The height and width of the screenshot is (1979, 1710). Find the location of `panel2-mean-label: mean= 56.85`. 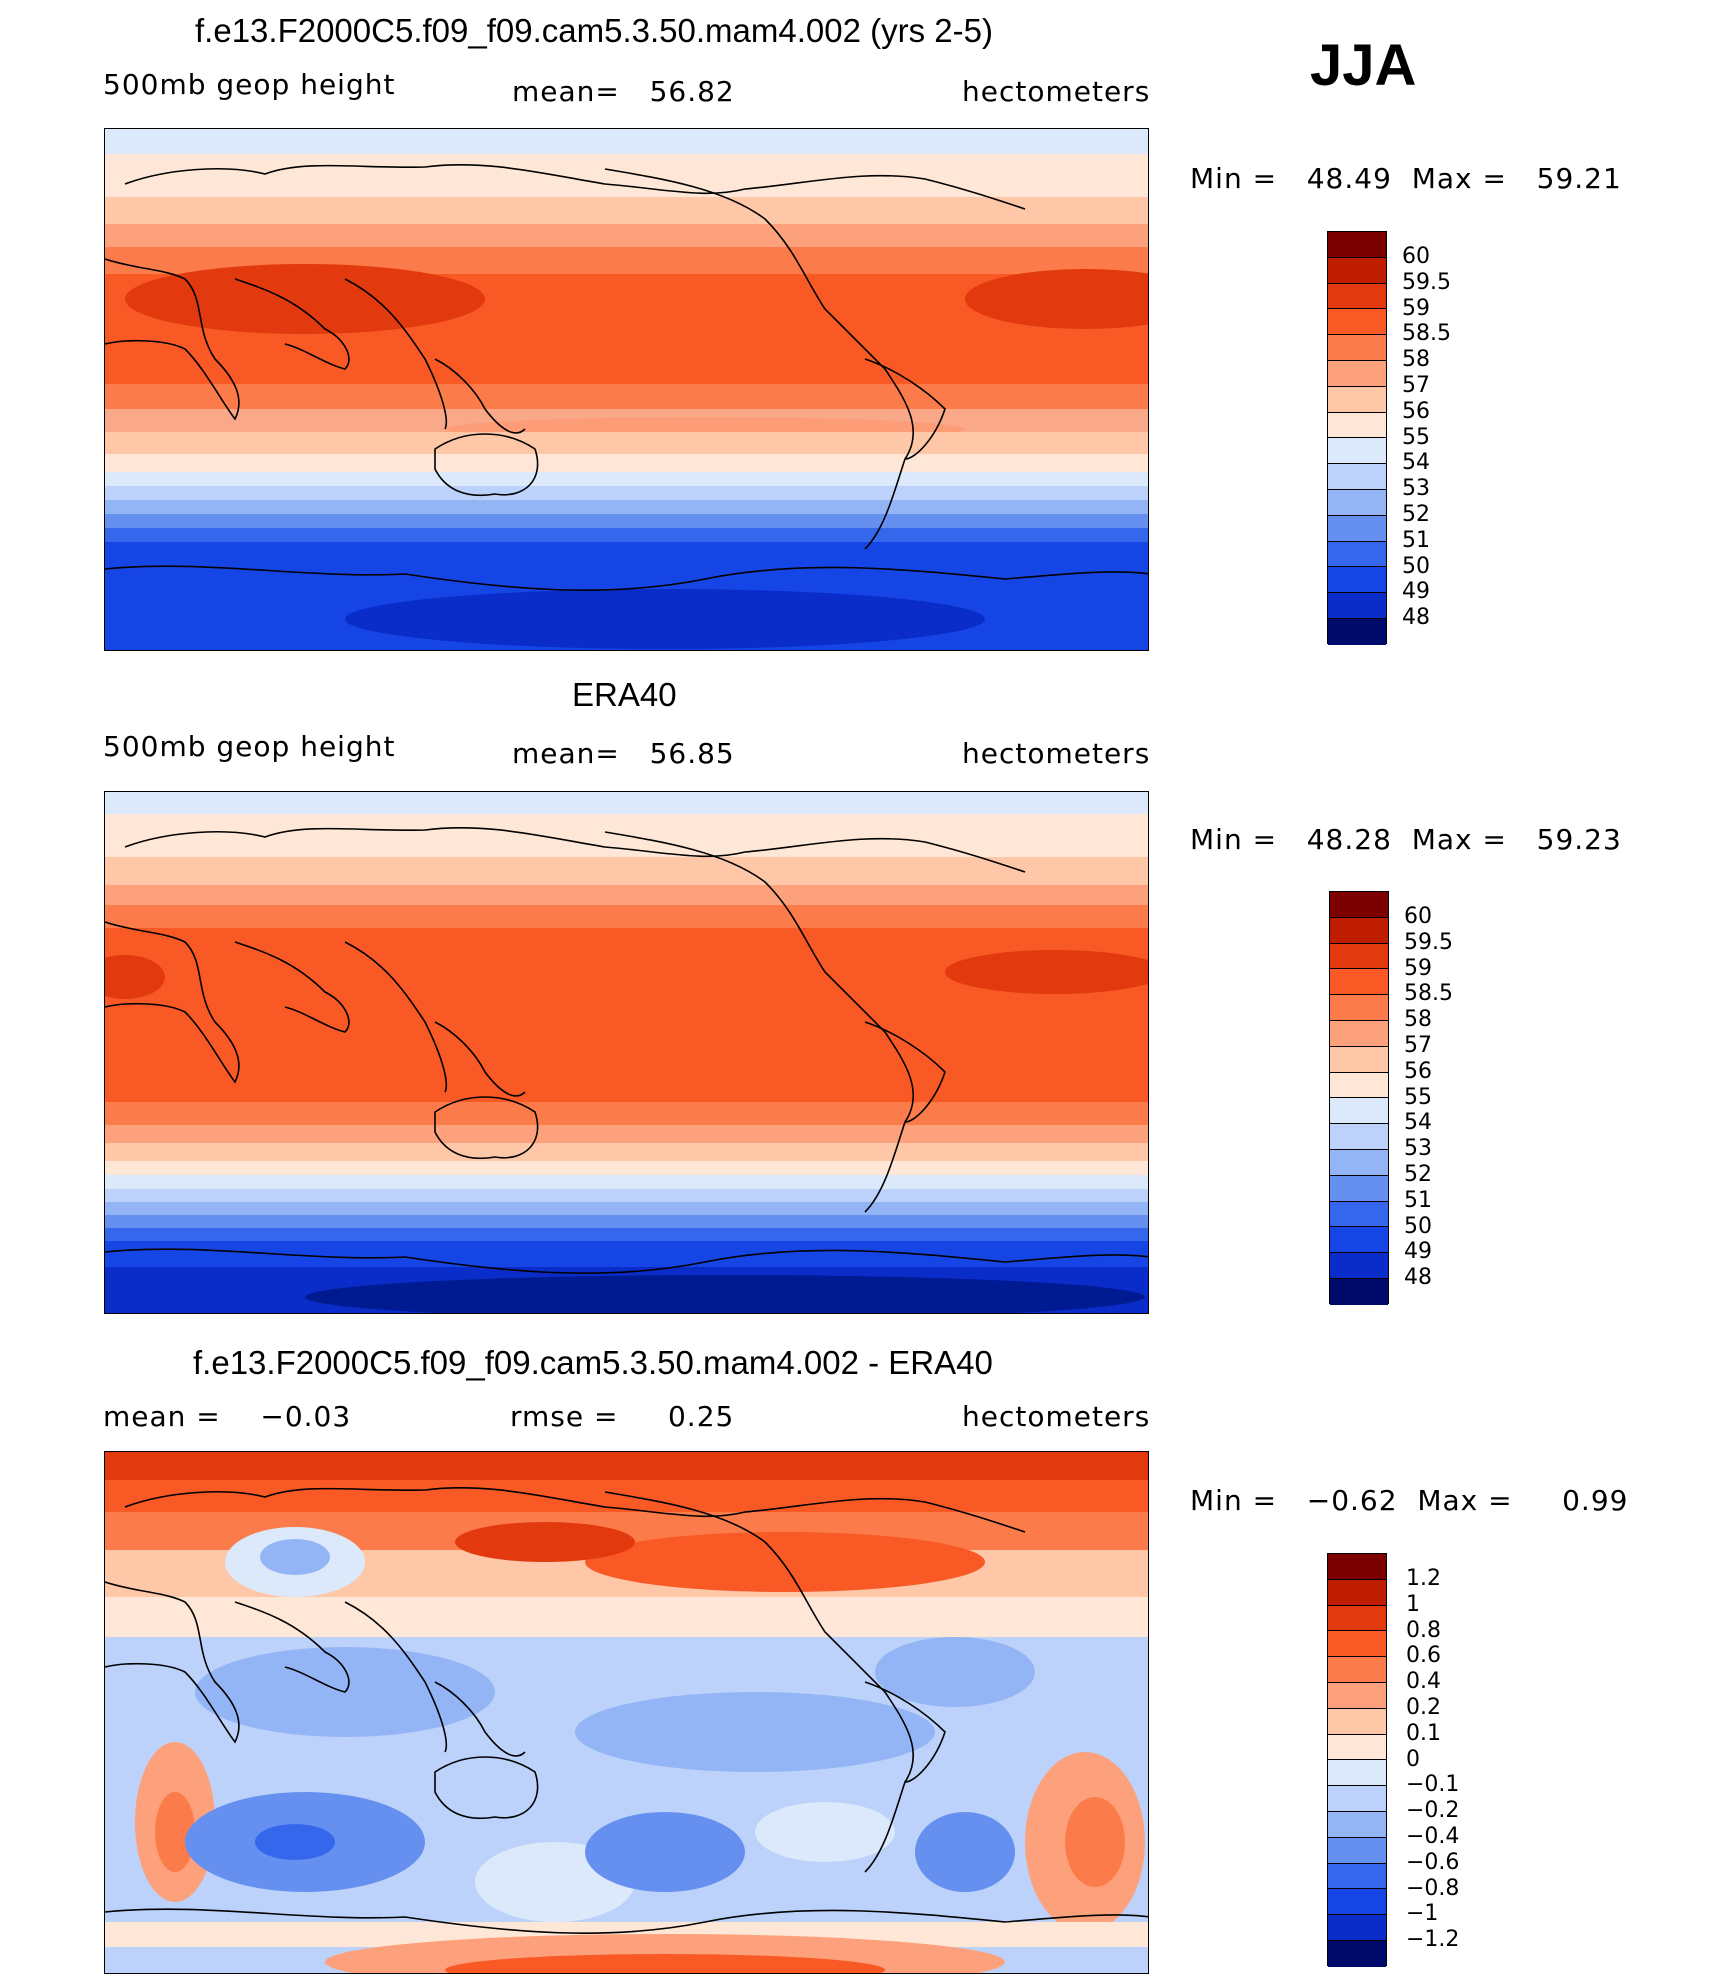

panel2-mean-label: mean= 56.85 is located at coordinates (623, 753).